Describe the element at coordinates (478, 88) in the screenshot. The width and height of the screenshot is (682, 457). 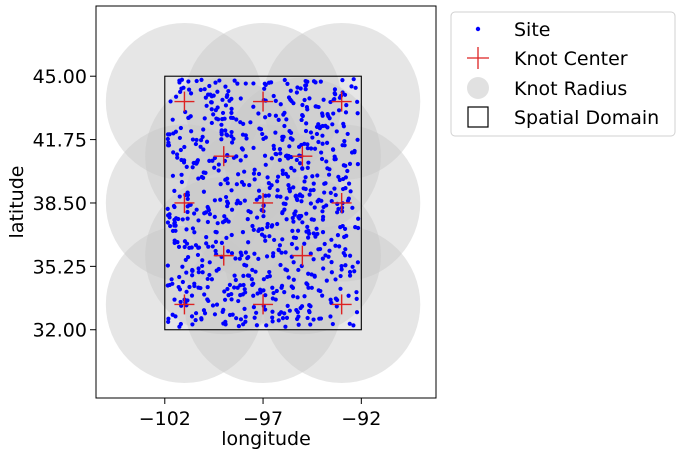
I see `legend-knot-radius-marker` at that location.